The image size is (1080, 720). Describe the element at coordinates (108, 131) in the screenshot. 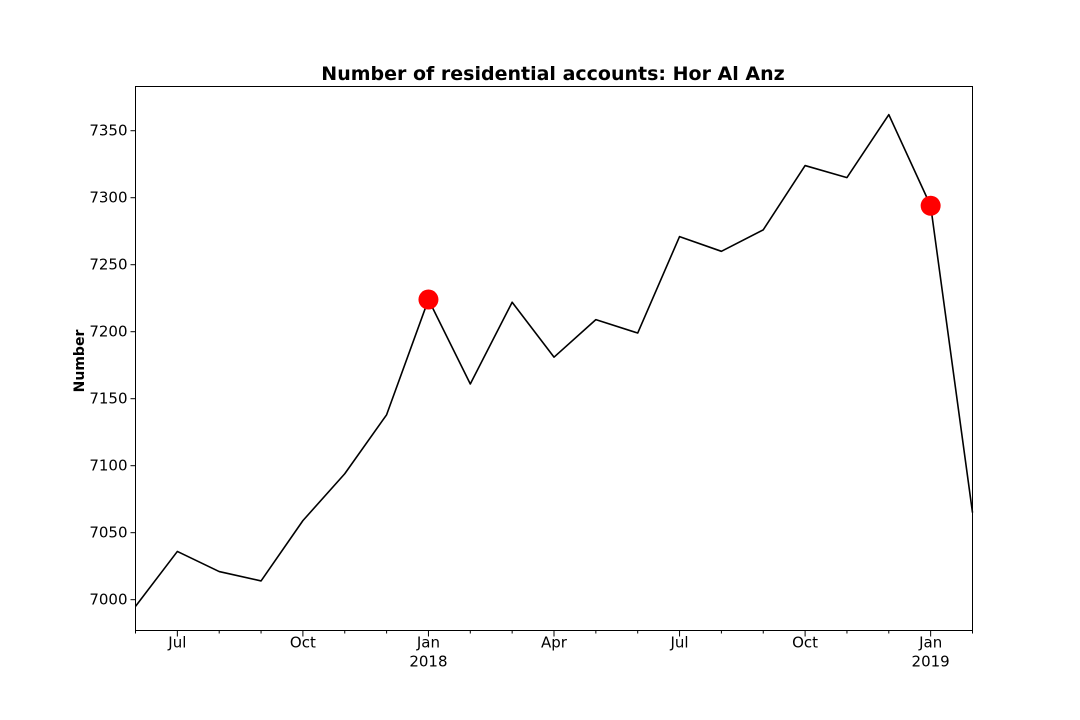

I see `y-tick-label: 7350` at that location.